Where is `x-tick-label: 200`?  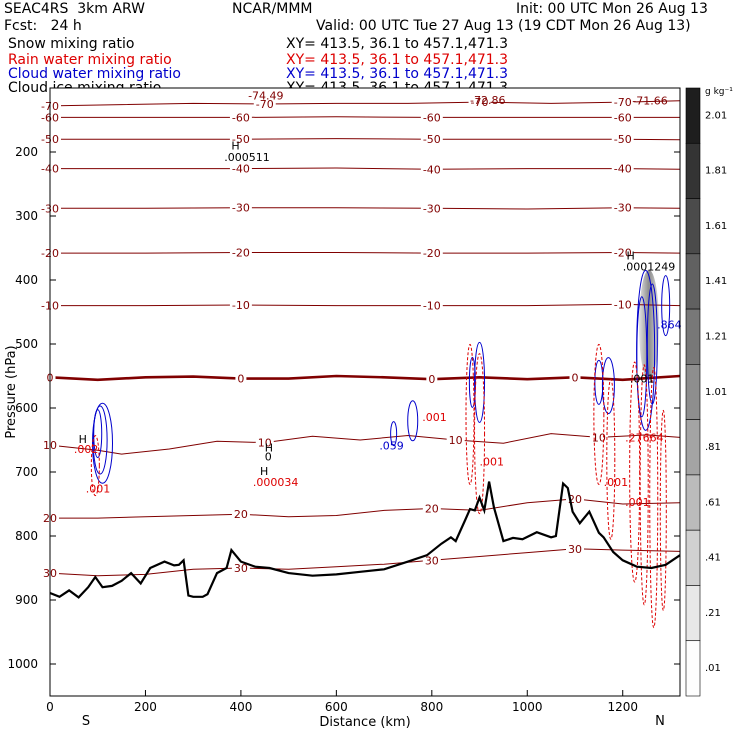 x-tick-label: 200 is located at coordinates (145, 707).